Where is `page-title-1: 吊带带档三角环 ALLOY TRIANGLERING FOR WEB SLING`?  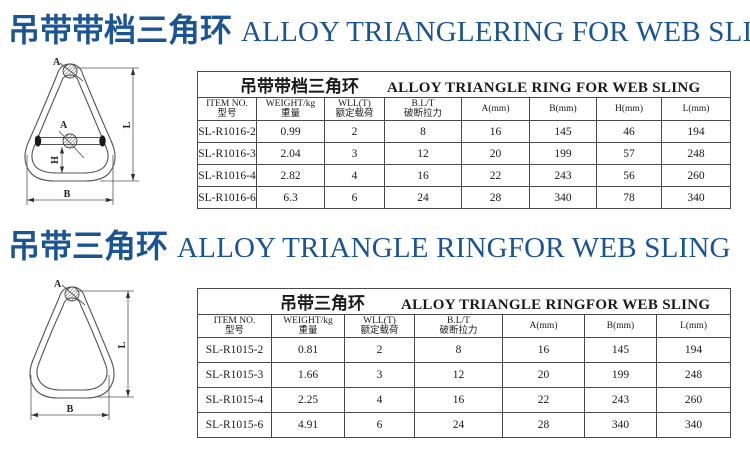
page-title-1: 吊带带档三角环 ALLOY TRIANGLERING FOR WEB SLING is located at coordinates (379, 28).